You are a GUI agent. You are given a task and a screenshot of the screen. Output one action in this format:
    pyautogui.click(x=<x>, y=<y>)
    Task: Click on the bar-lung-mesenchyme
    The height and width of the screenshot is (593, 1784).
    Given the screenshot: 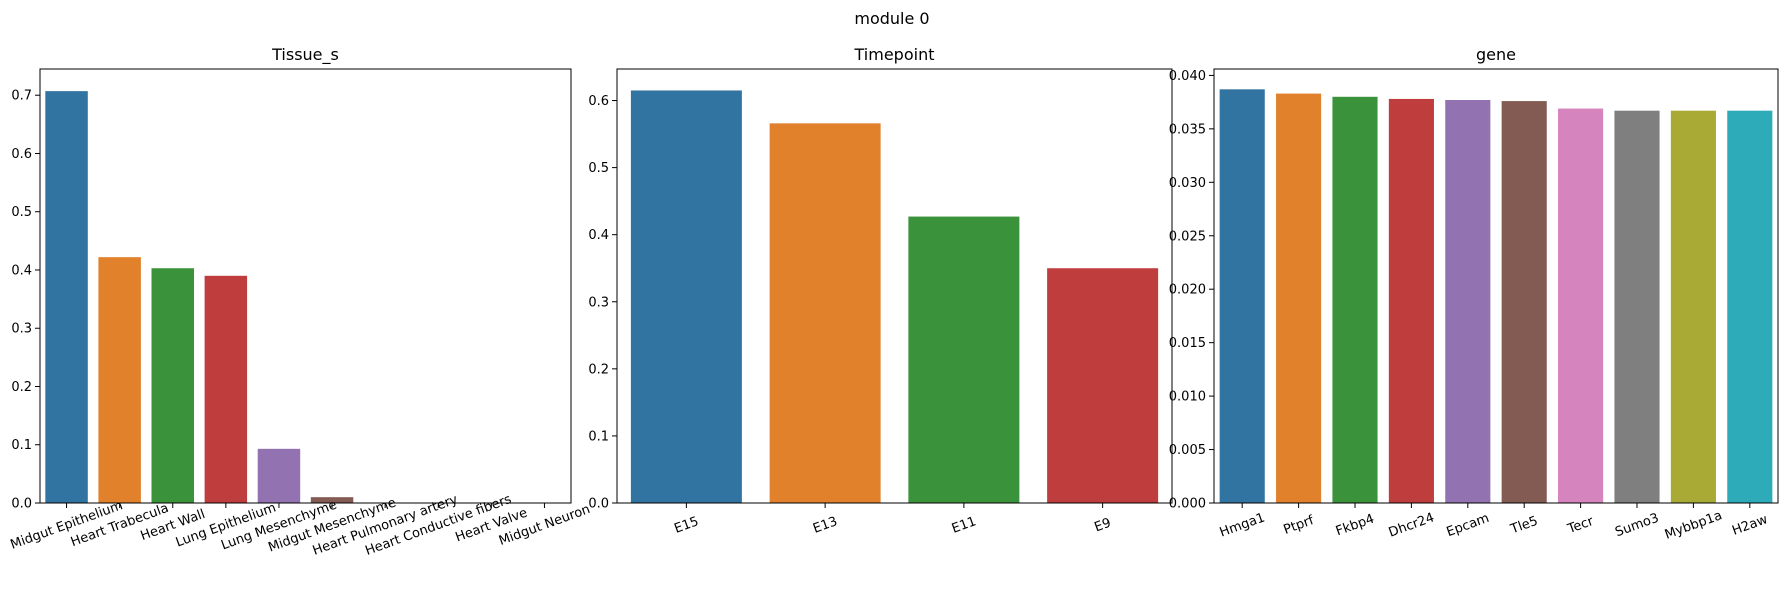 What is the action you would take?
    pyautogui.click(x=279, y=475)
    